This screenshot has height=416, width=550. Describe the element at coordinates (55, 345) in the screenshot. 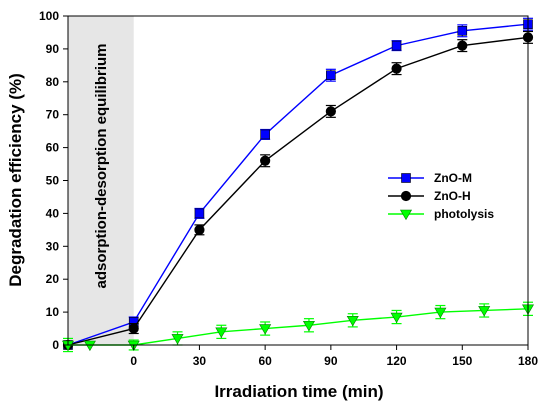

I see `y-tick-label: 0` at that location.